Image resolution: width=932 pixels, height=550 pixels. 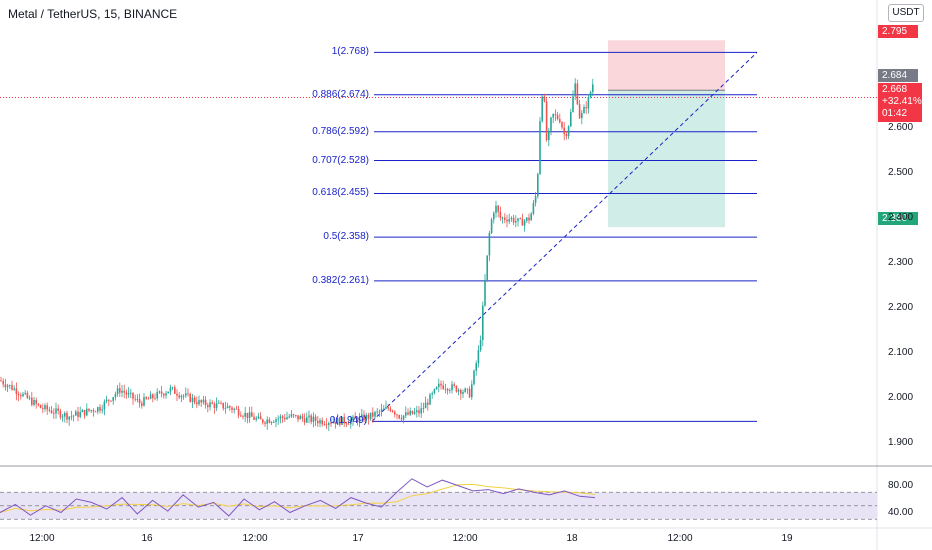 I want to click on rsi-ma-line, so click(x=298, y=498).